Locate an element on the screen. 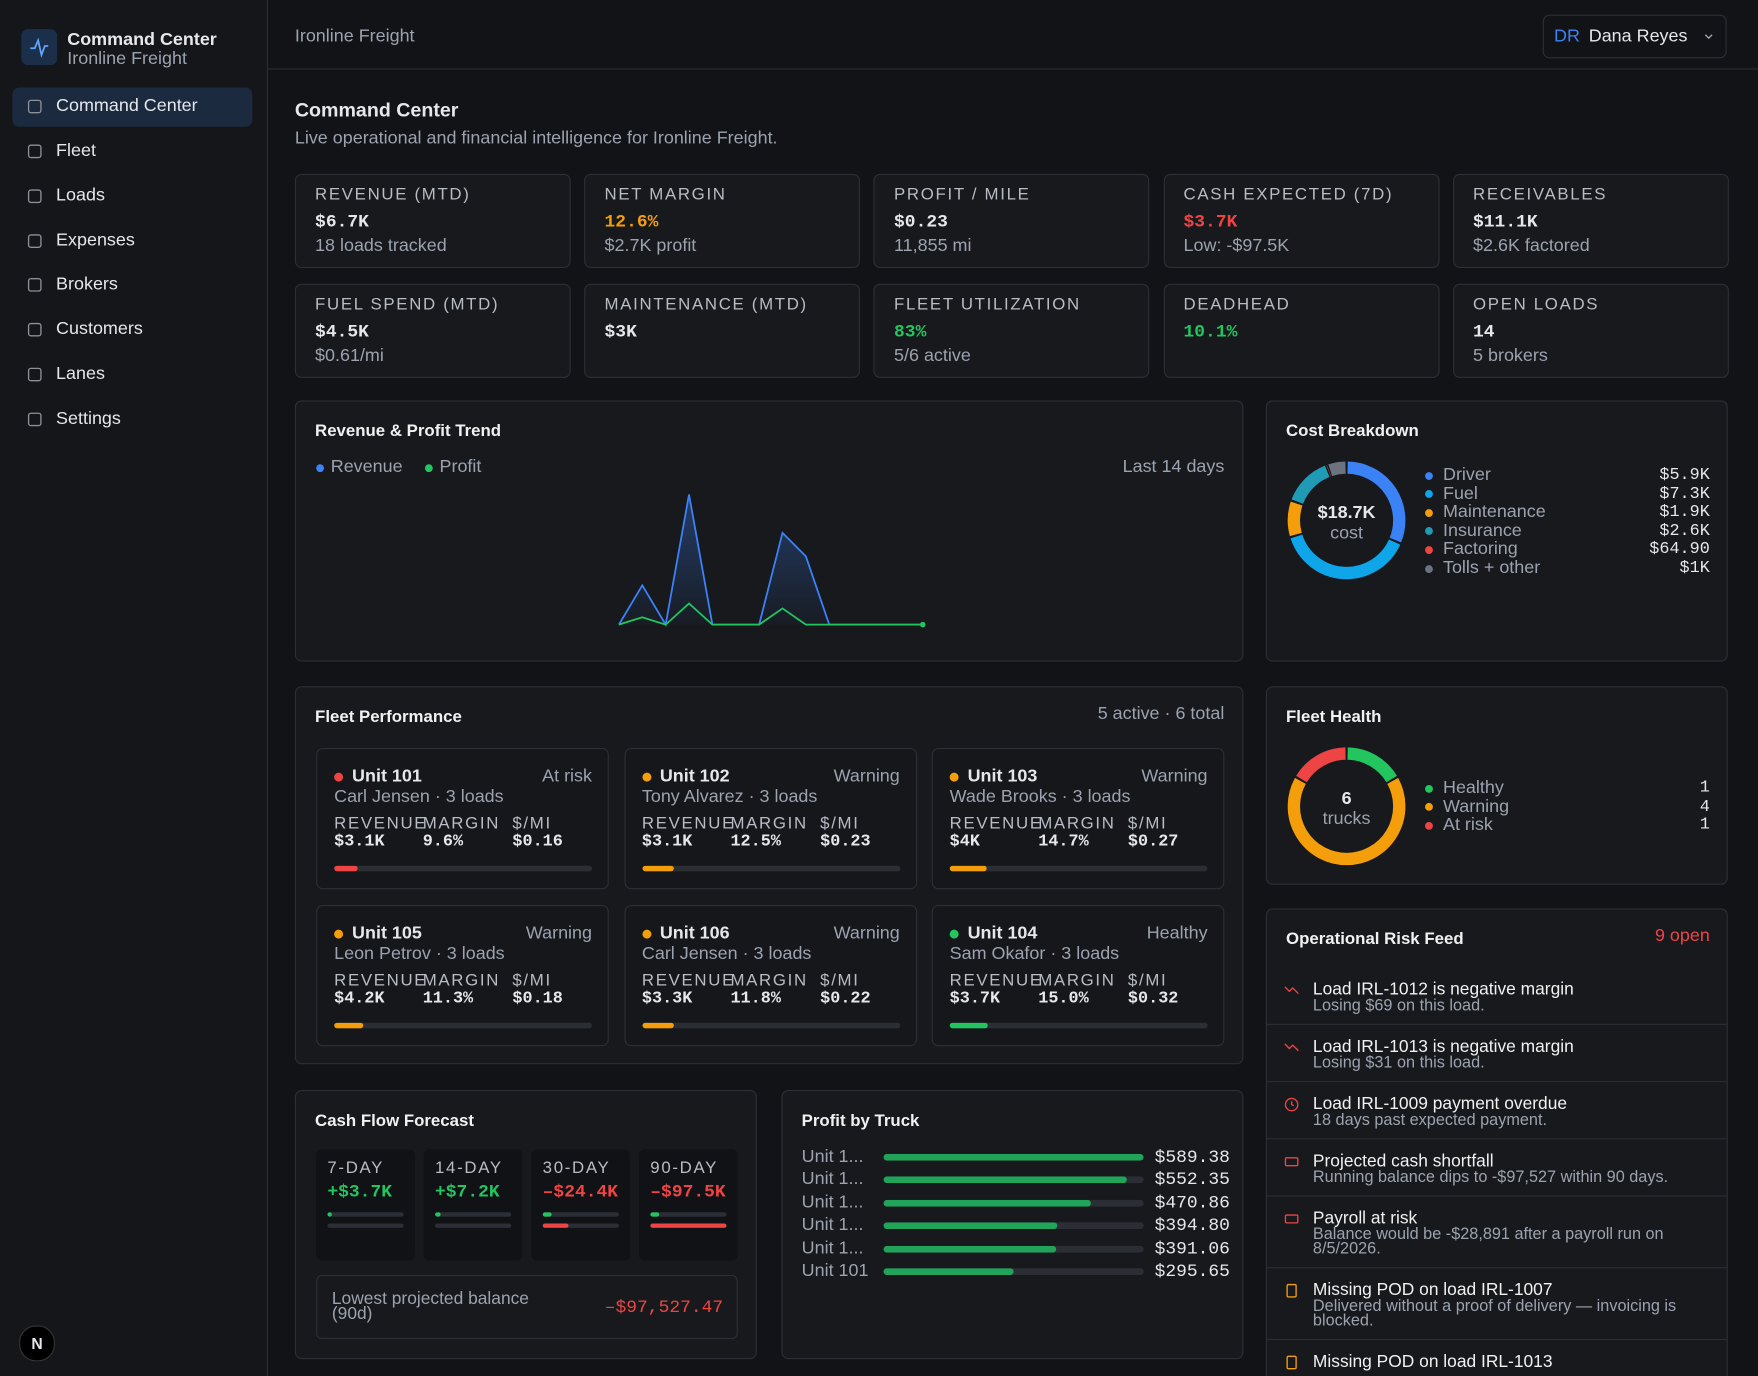 This screenshot has width=1758, height=1376. kpi-card: PROFIT / MILE $0.23 11,855 mi is located at coordinates (1011, 221).